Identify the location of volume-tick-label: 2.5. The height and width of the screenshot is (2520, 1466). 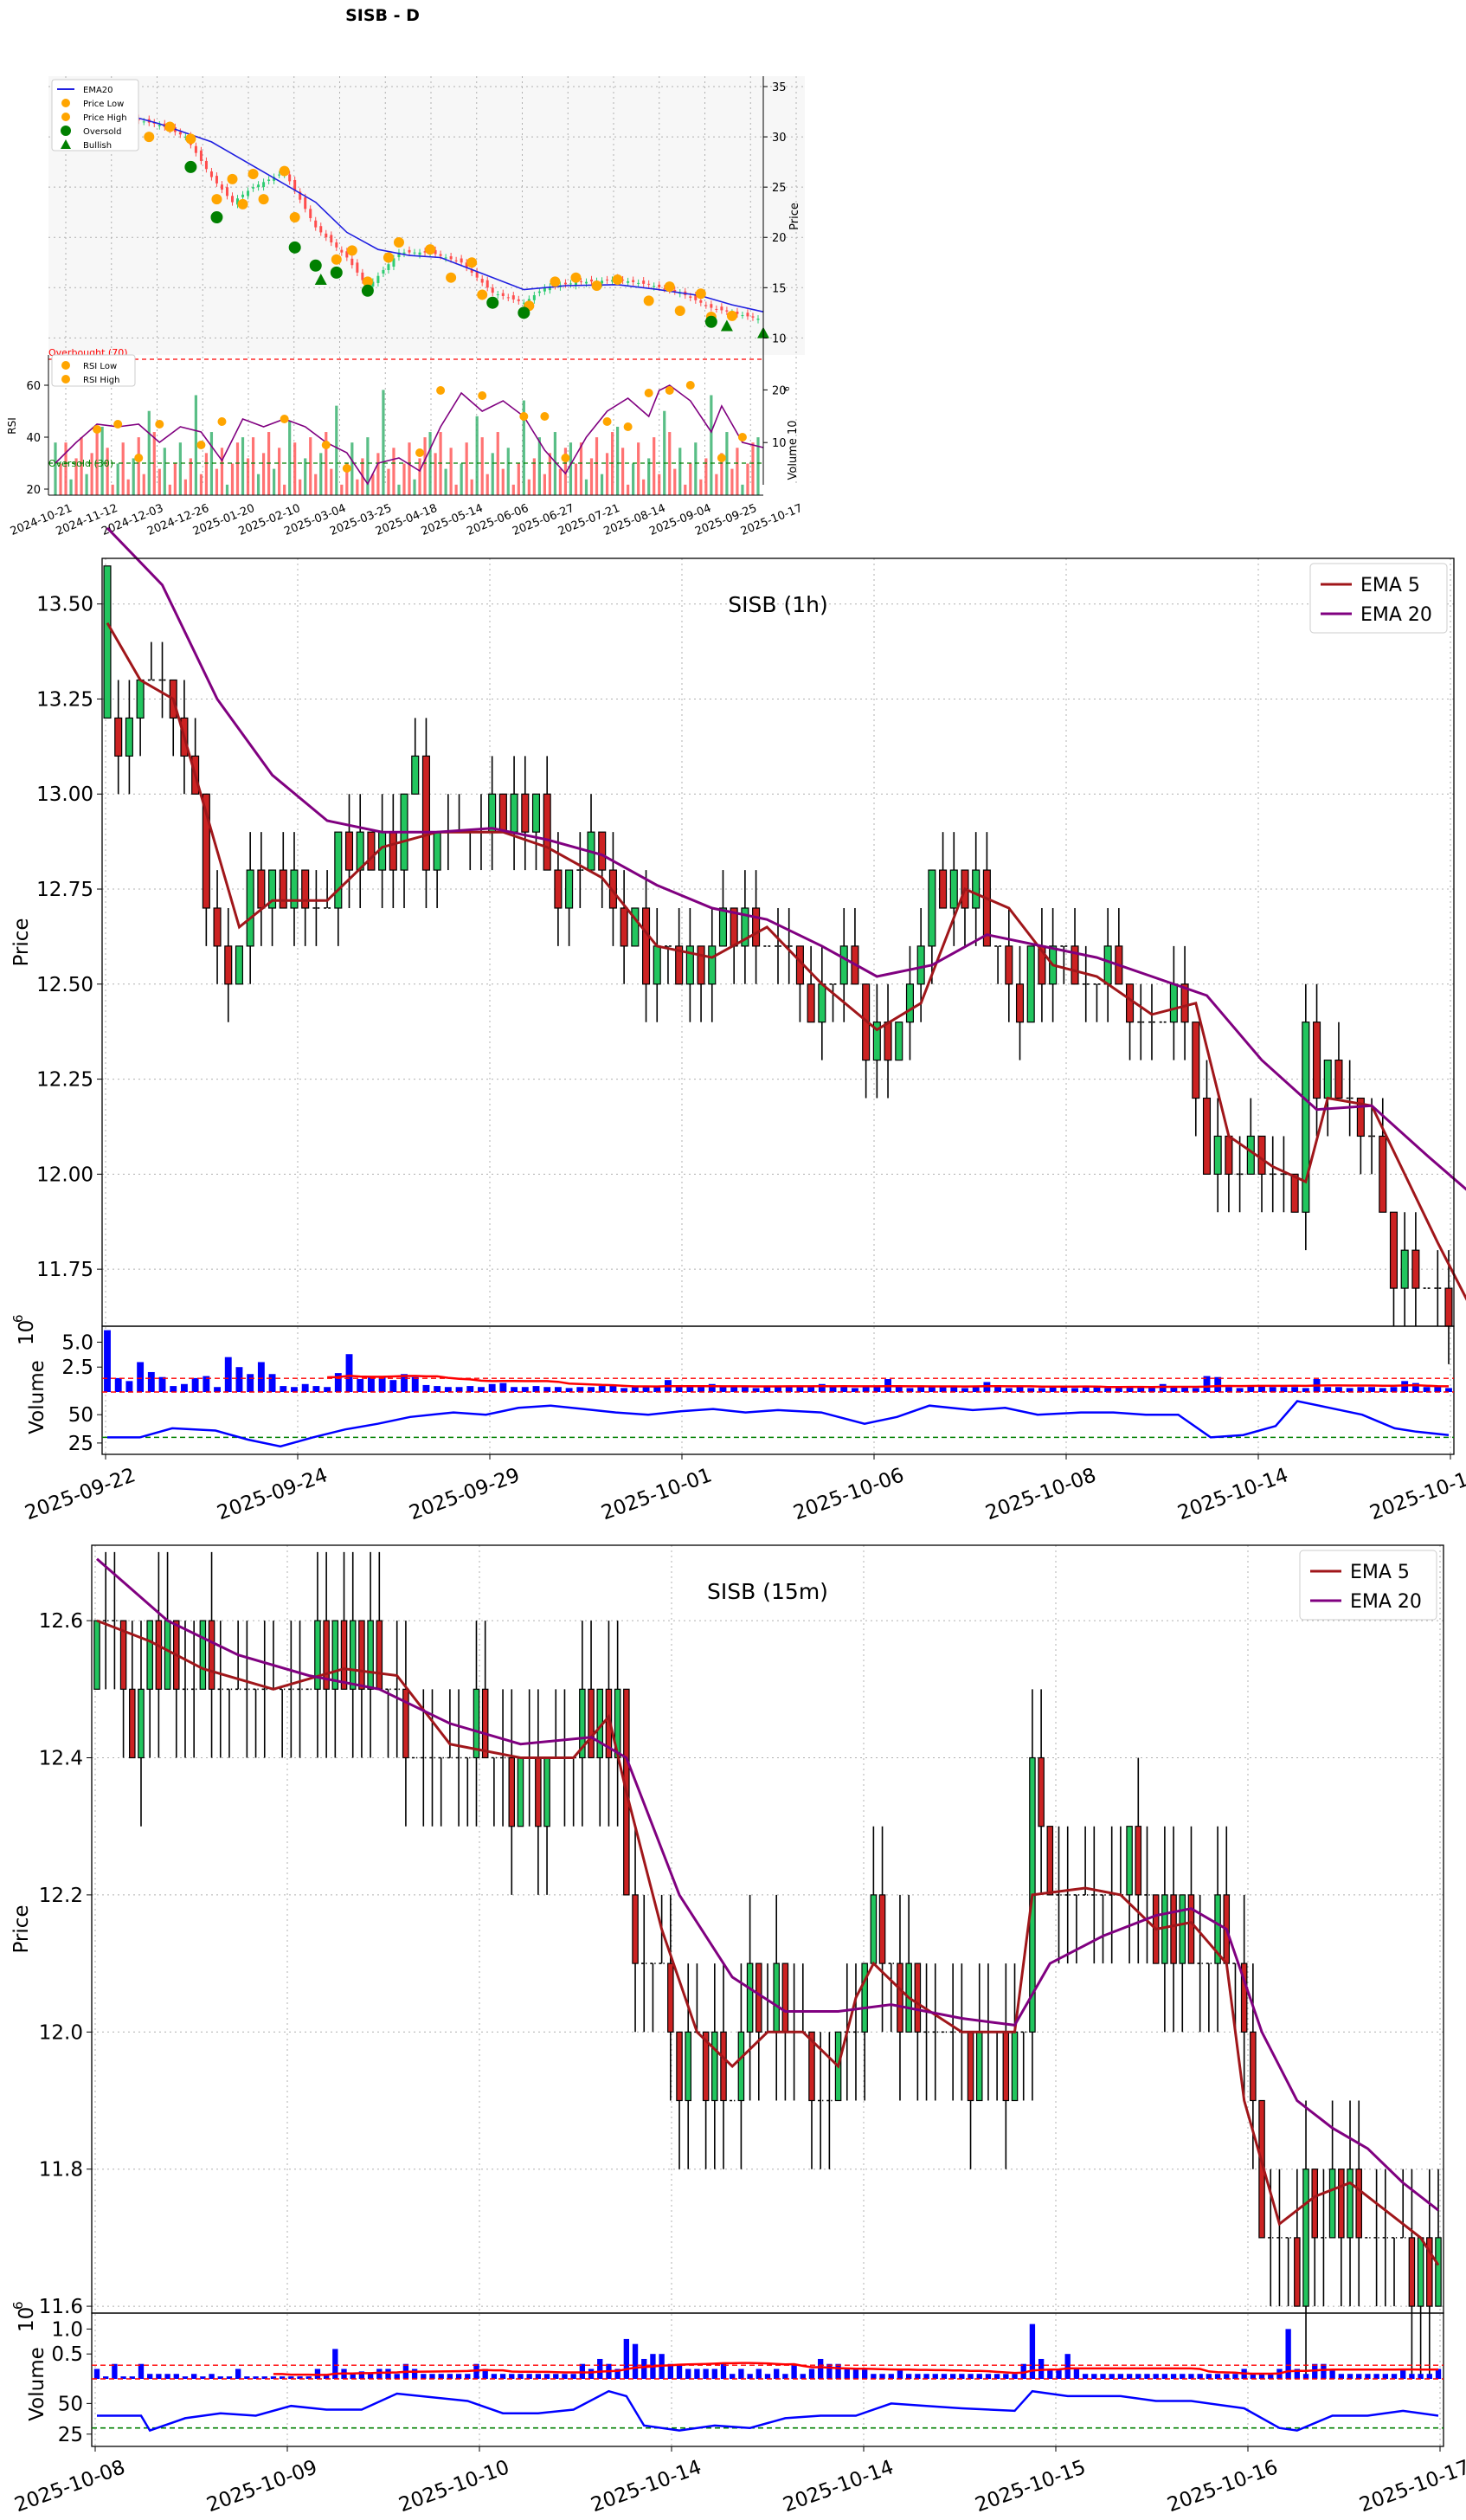
(77, 1368).